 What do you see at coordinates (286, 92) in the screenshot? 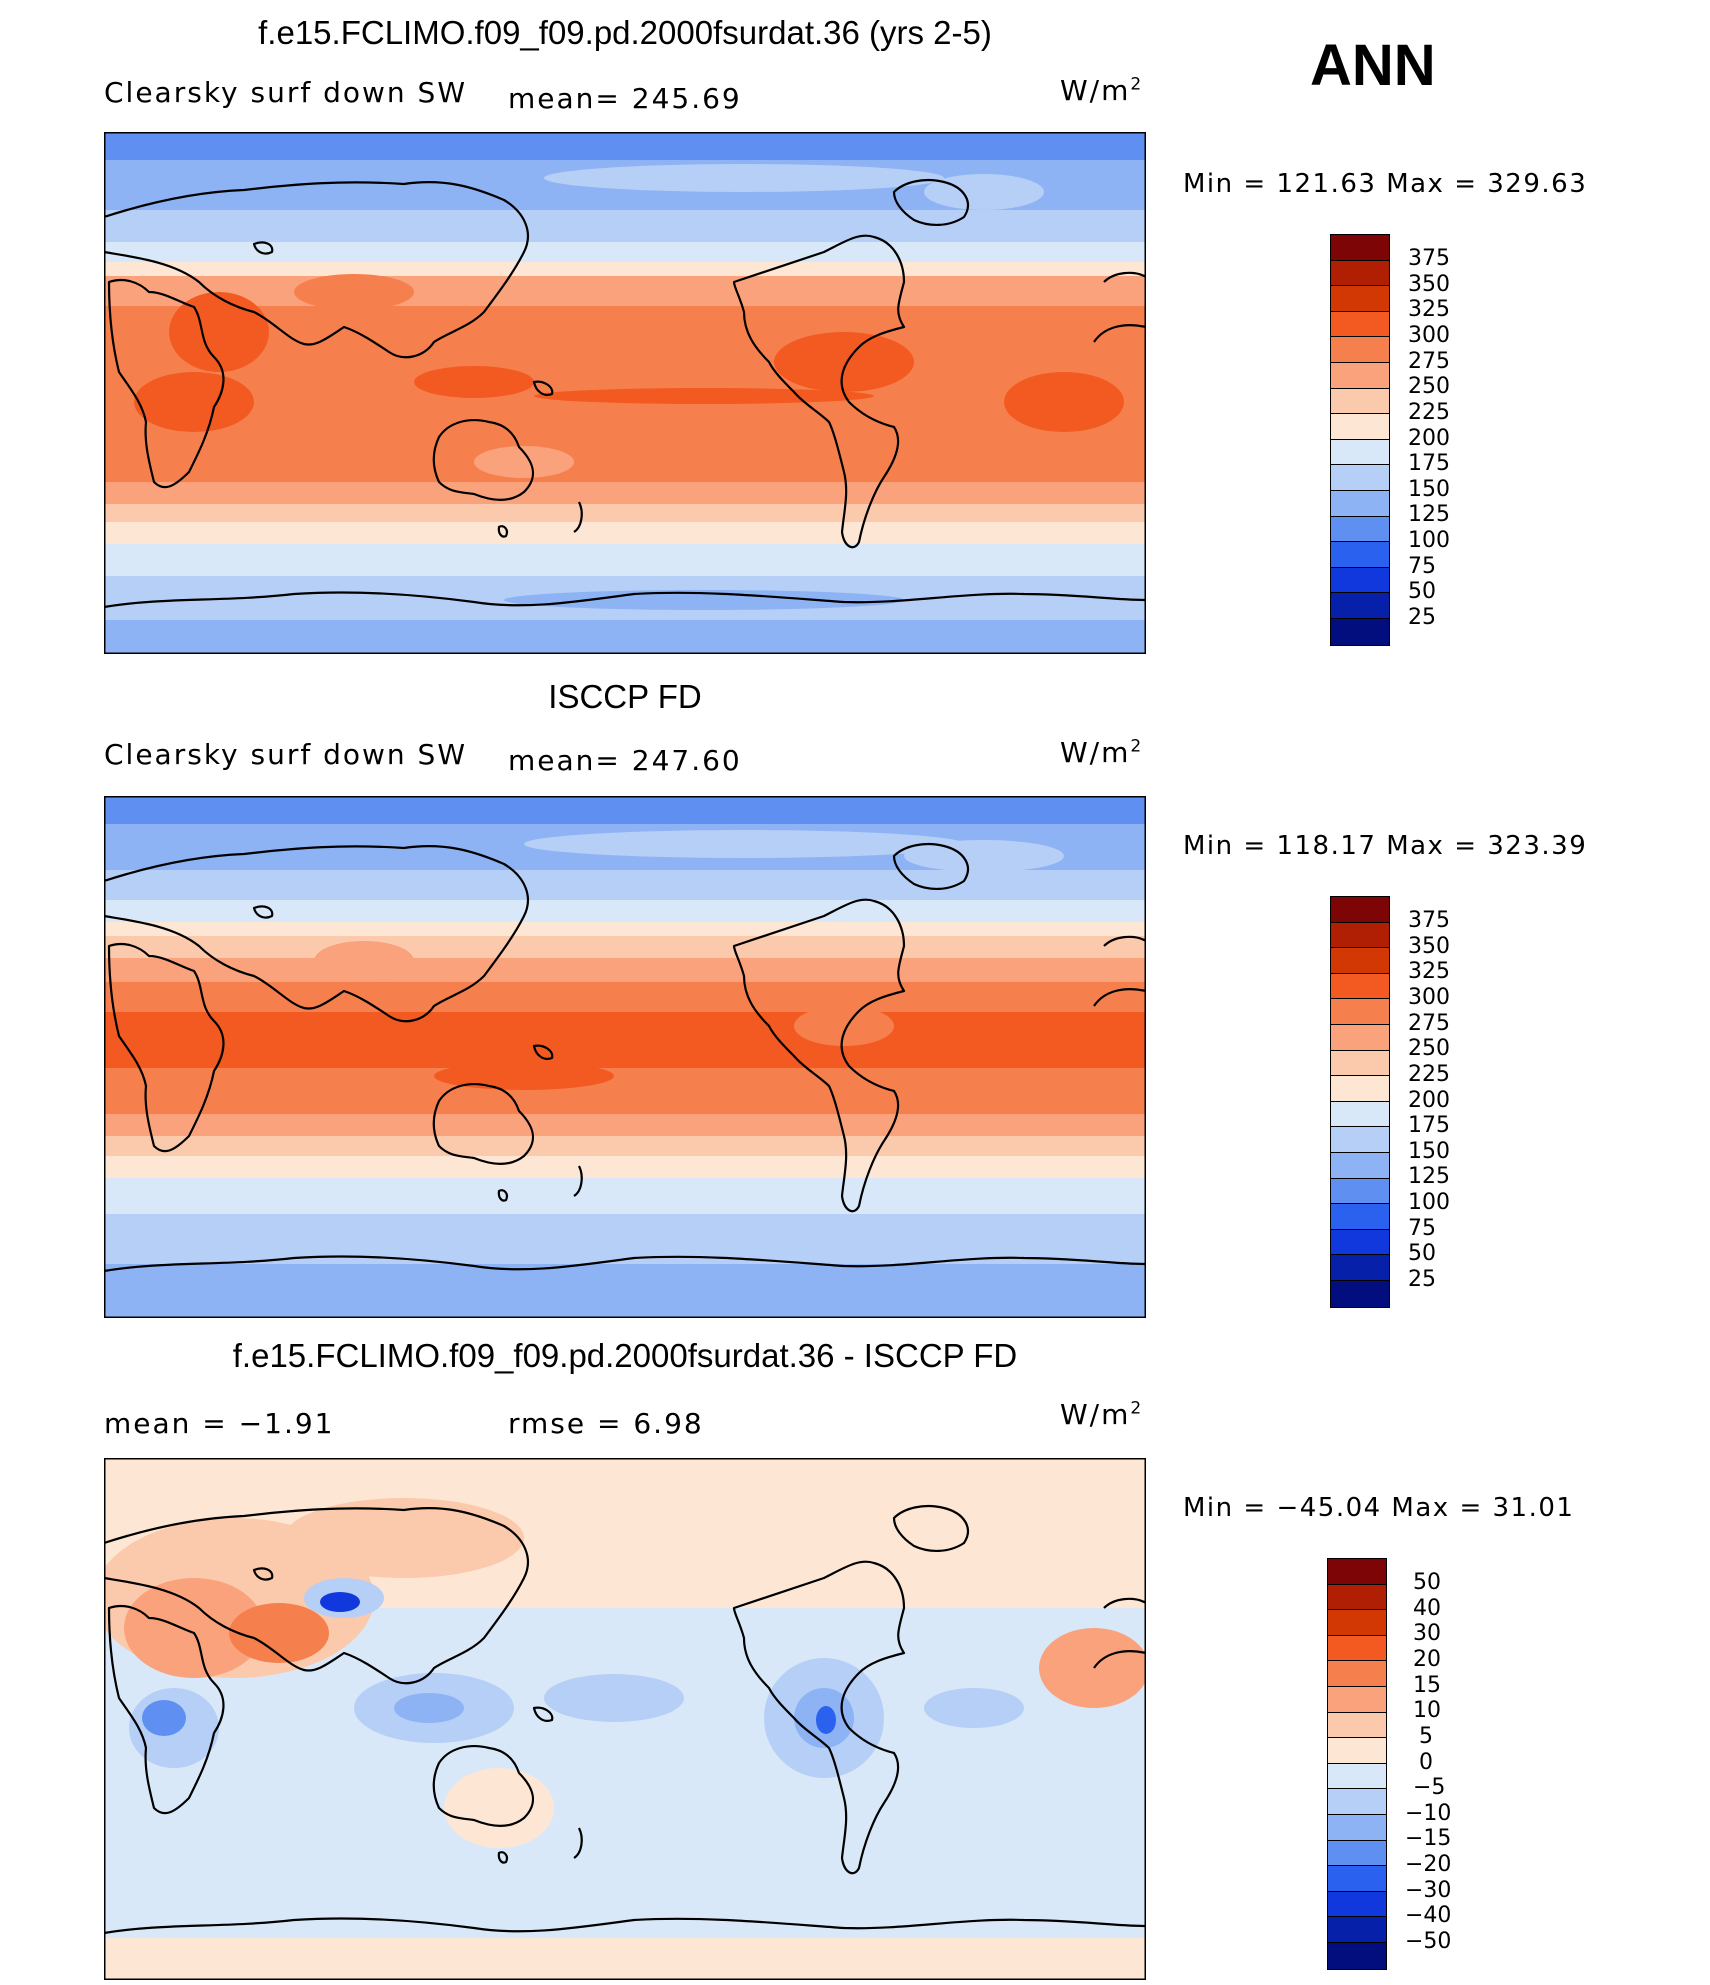
I see `panel-1-variable-label: Clearsky surf down SW` at bounding box center [286, 92].